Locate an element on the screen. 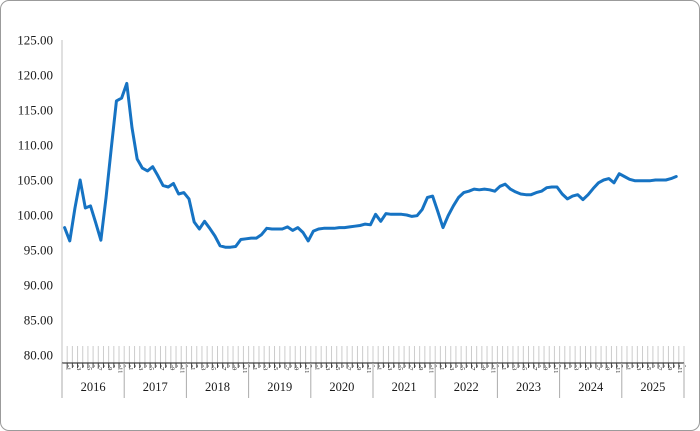 This screenshot has height=431, width=700. y-tick-label: 80.00 is located at coordinates (38, 355).